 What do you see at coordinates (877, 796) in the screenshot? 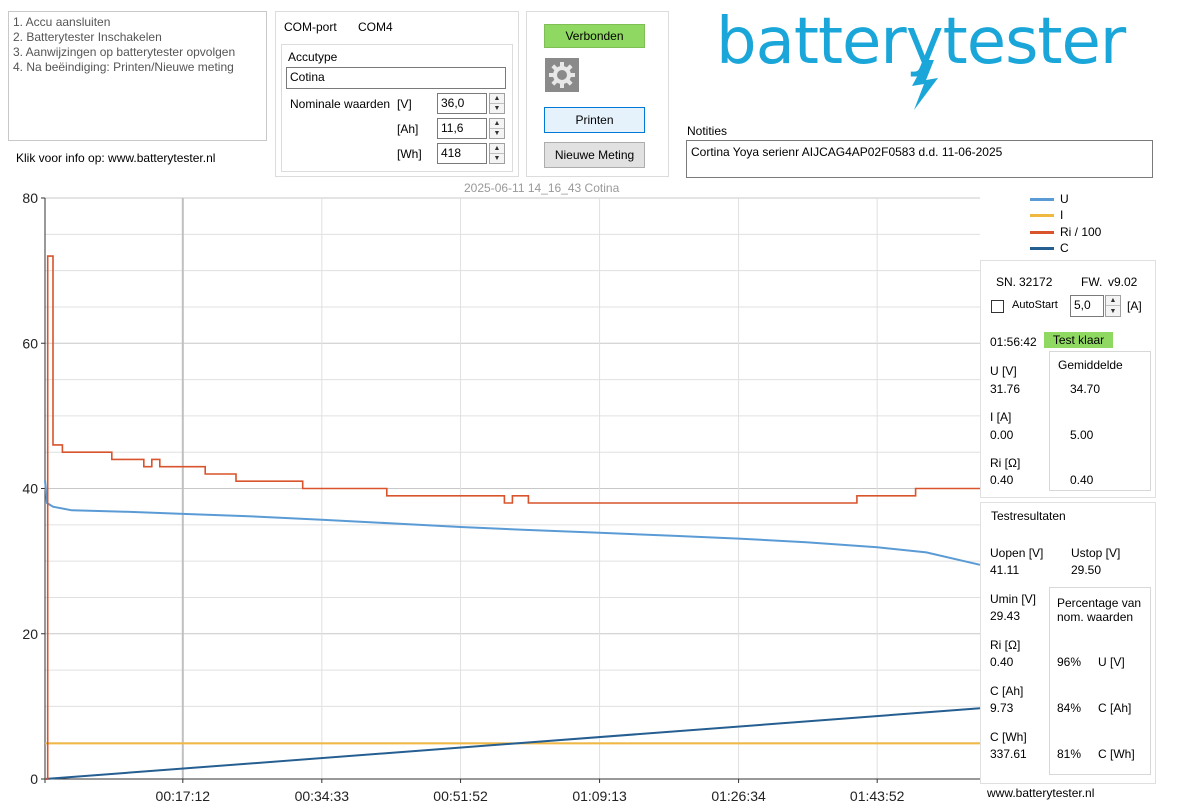
I see `x-tick-label: 01:43:52` at bounding box center [877, 796].